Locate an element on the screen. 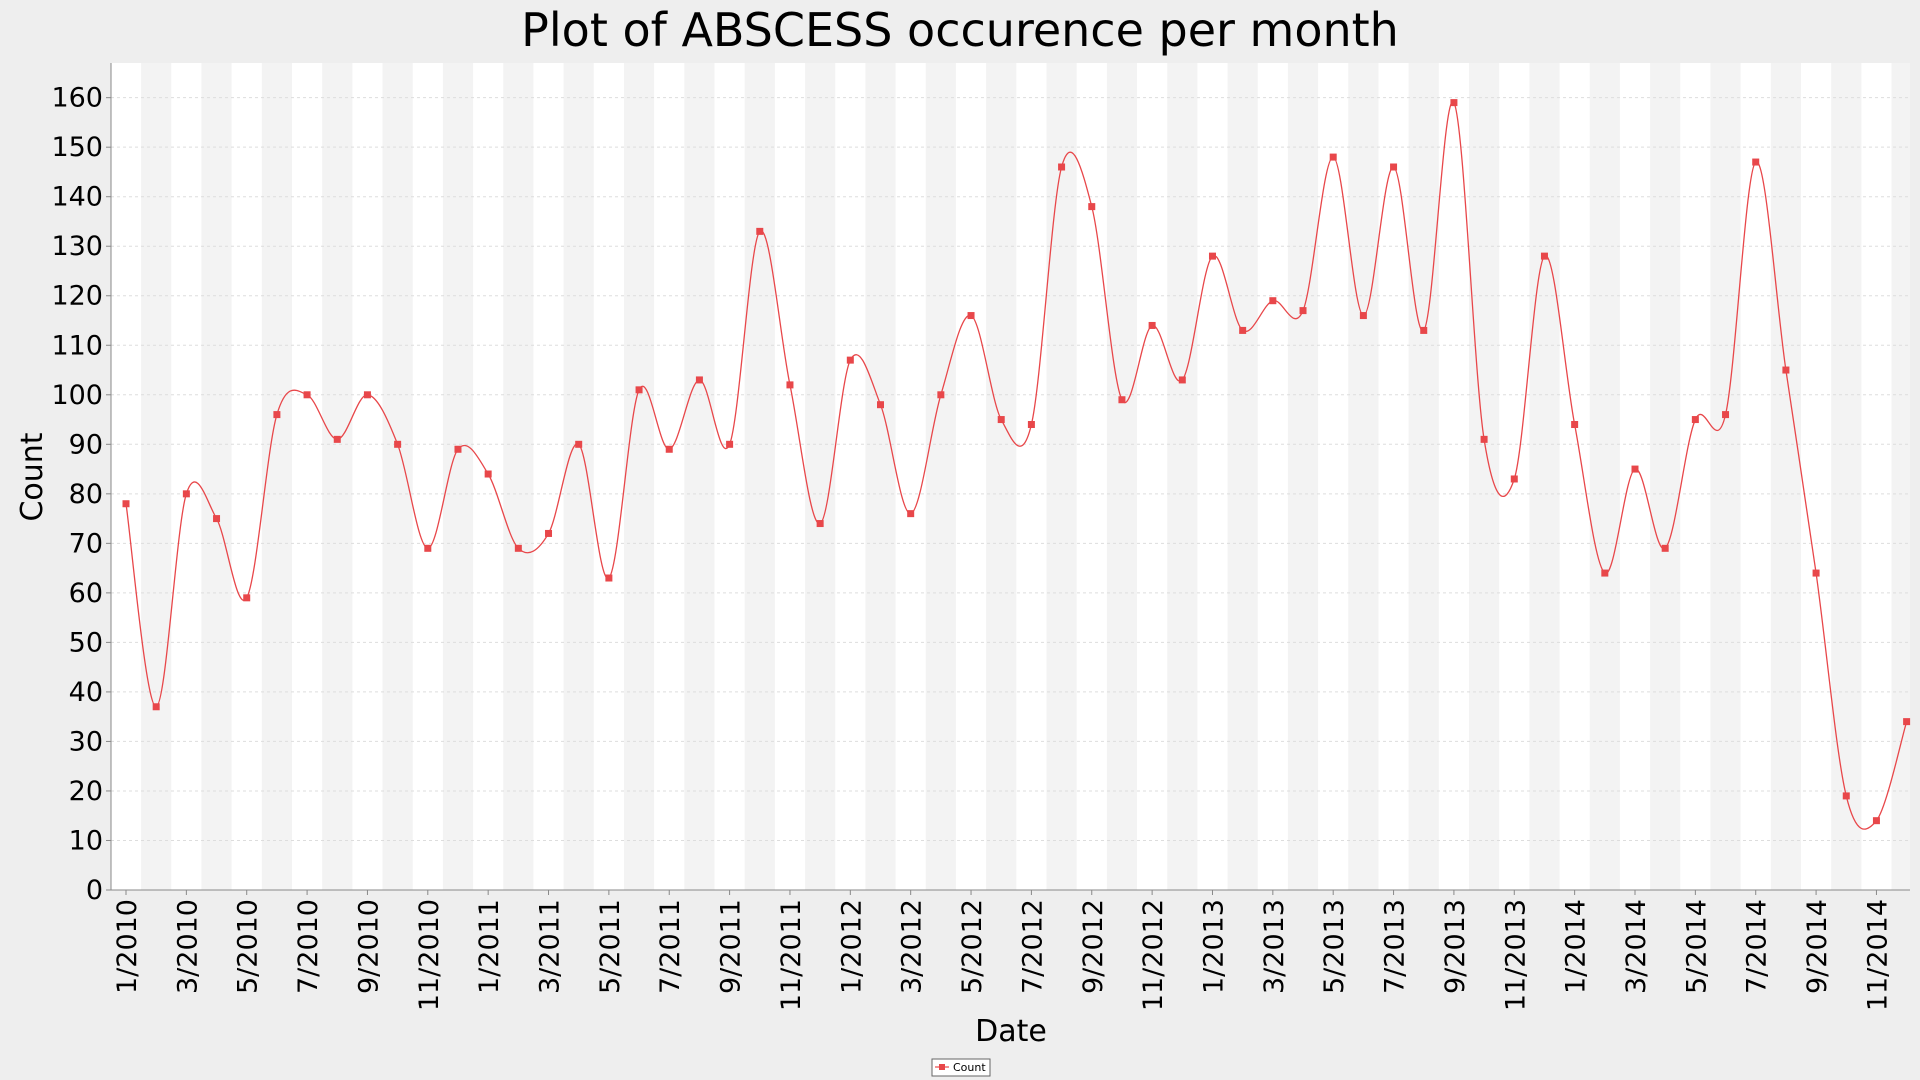 The width and height of the screenshot is (1920, 1080). x-tick-label: 7/2010 is located at coordinates (308, 946).